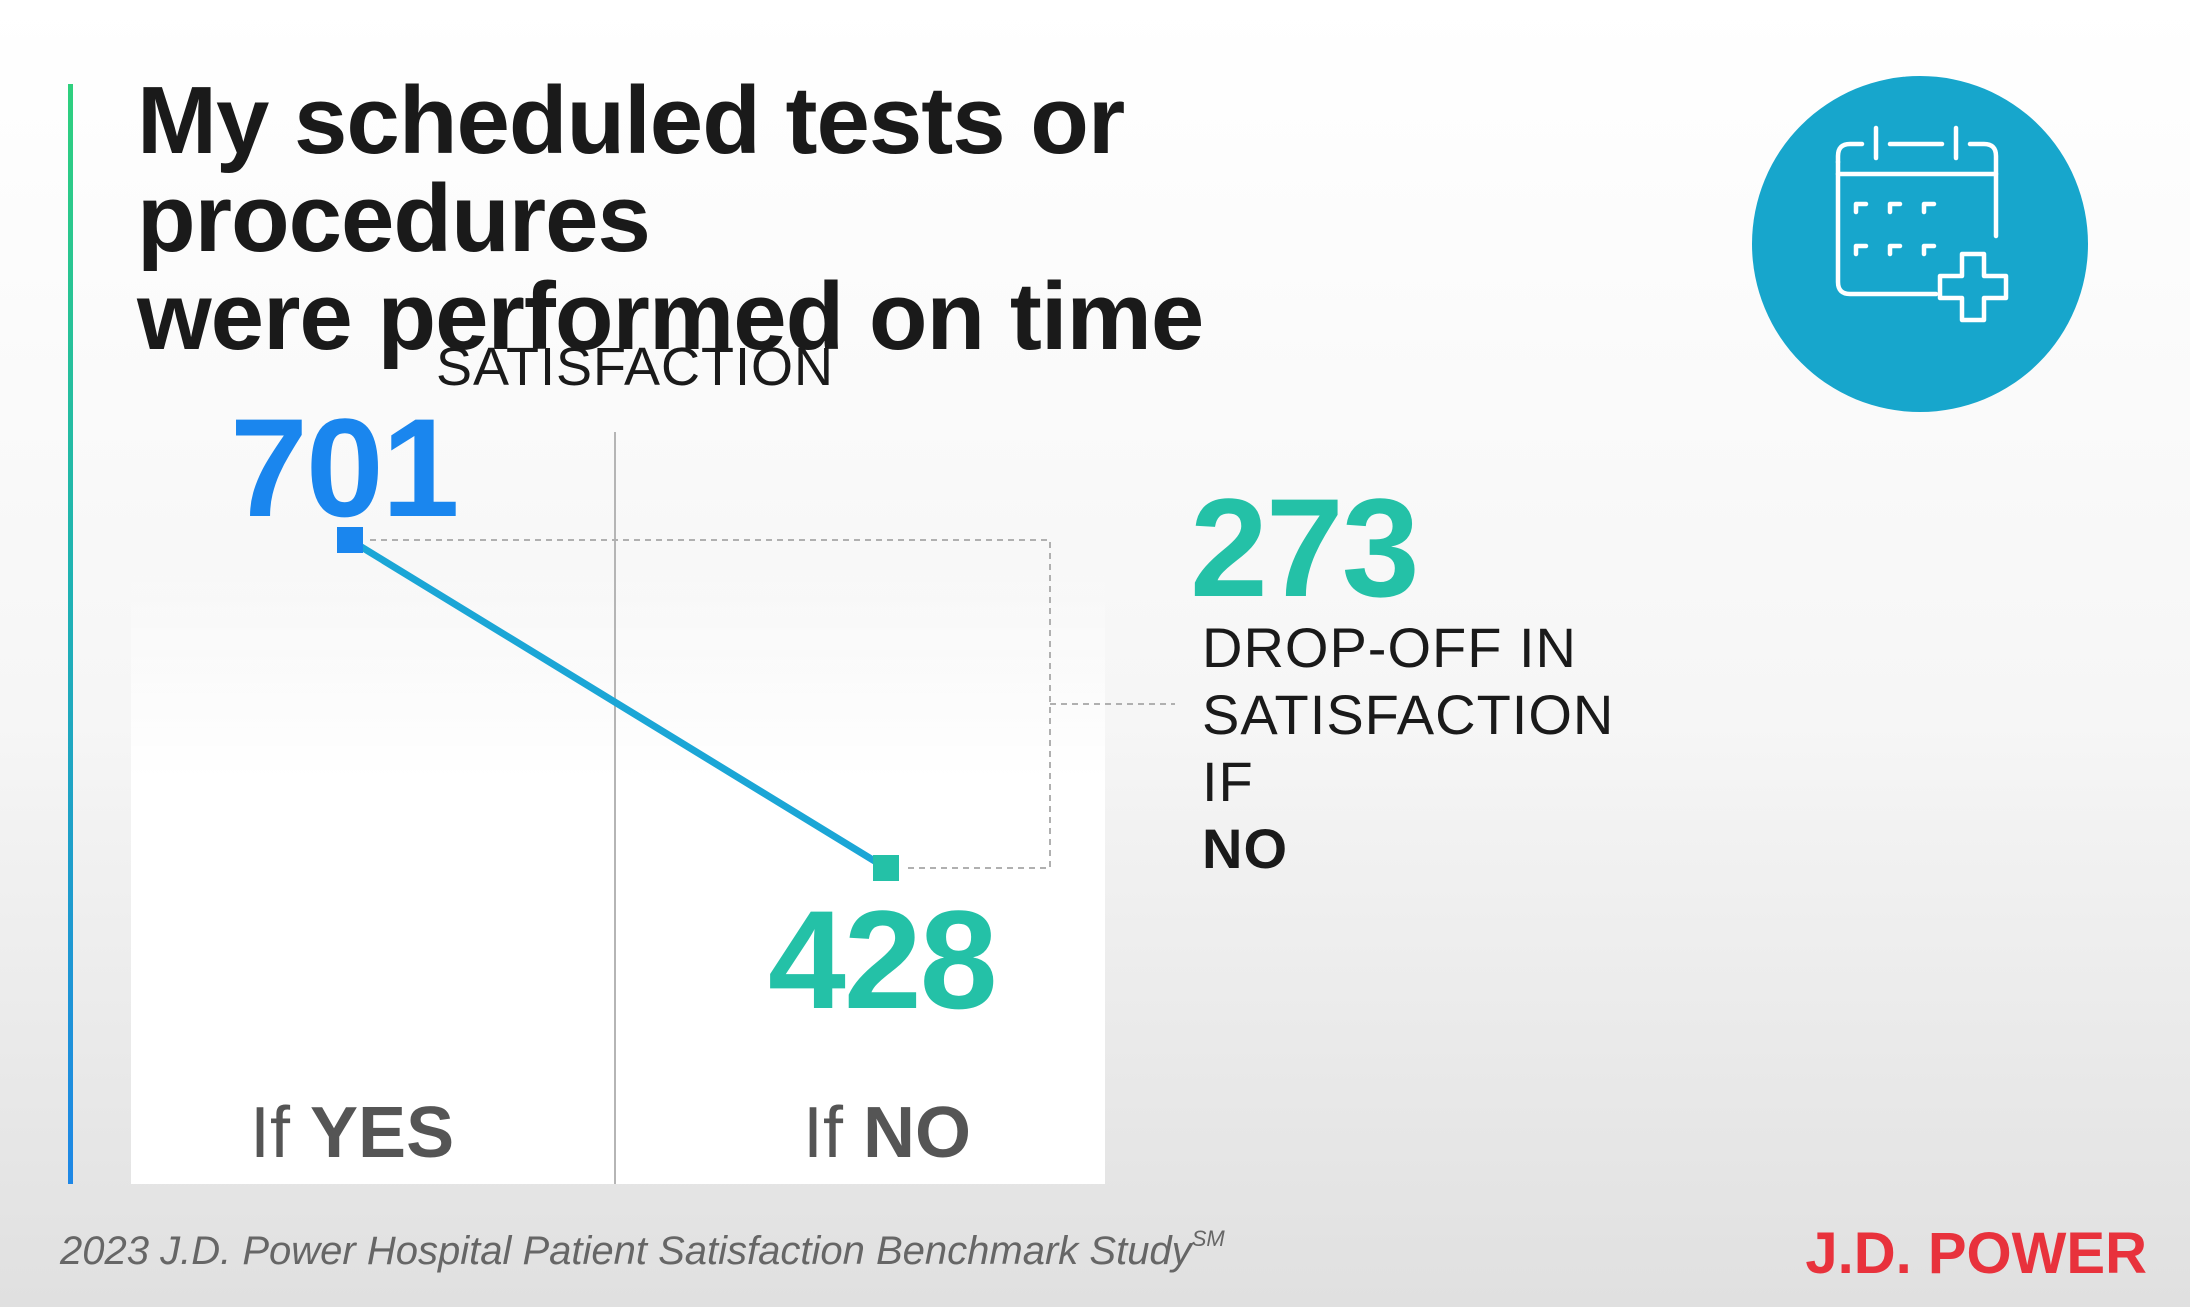  I want to click on drop-off-description: DROP-OFF IN SATISFACTION IF NO, so click(1408, 748).